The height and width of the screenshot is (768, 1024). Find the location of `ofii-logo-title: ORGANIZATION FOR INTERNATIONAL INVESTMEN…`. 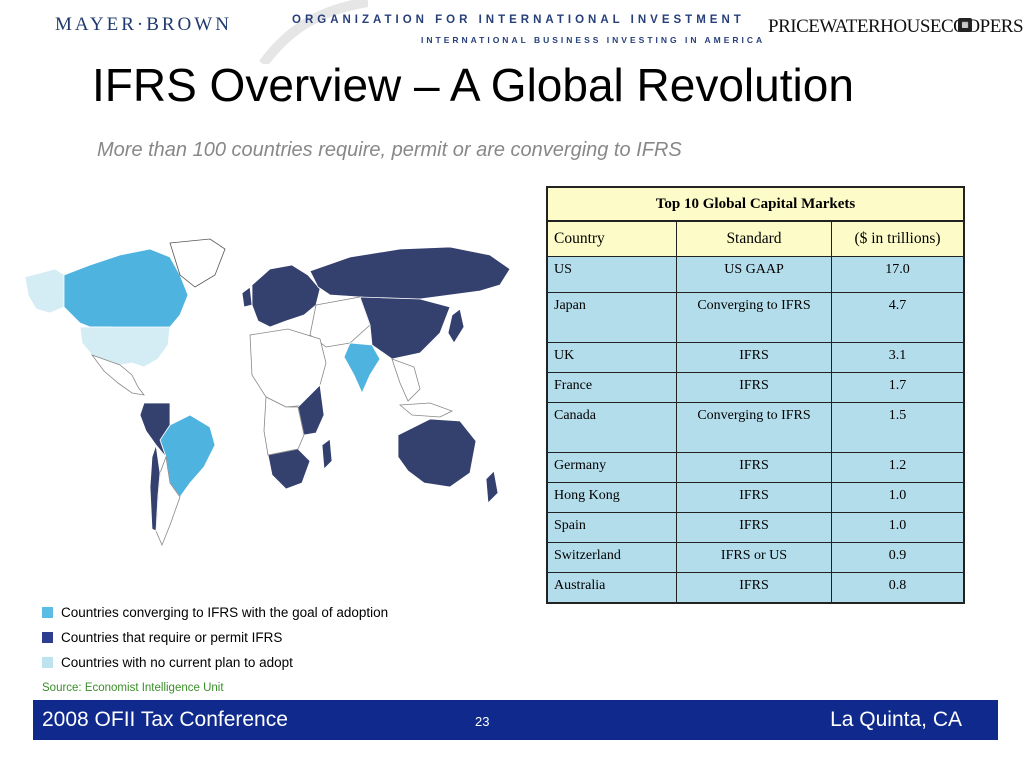

ofii-logo-title: ORGANIZATION FOR INTERNATIONAL INVESTMEN… is located at coordinates (518, 20).